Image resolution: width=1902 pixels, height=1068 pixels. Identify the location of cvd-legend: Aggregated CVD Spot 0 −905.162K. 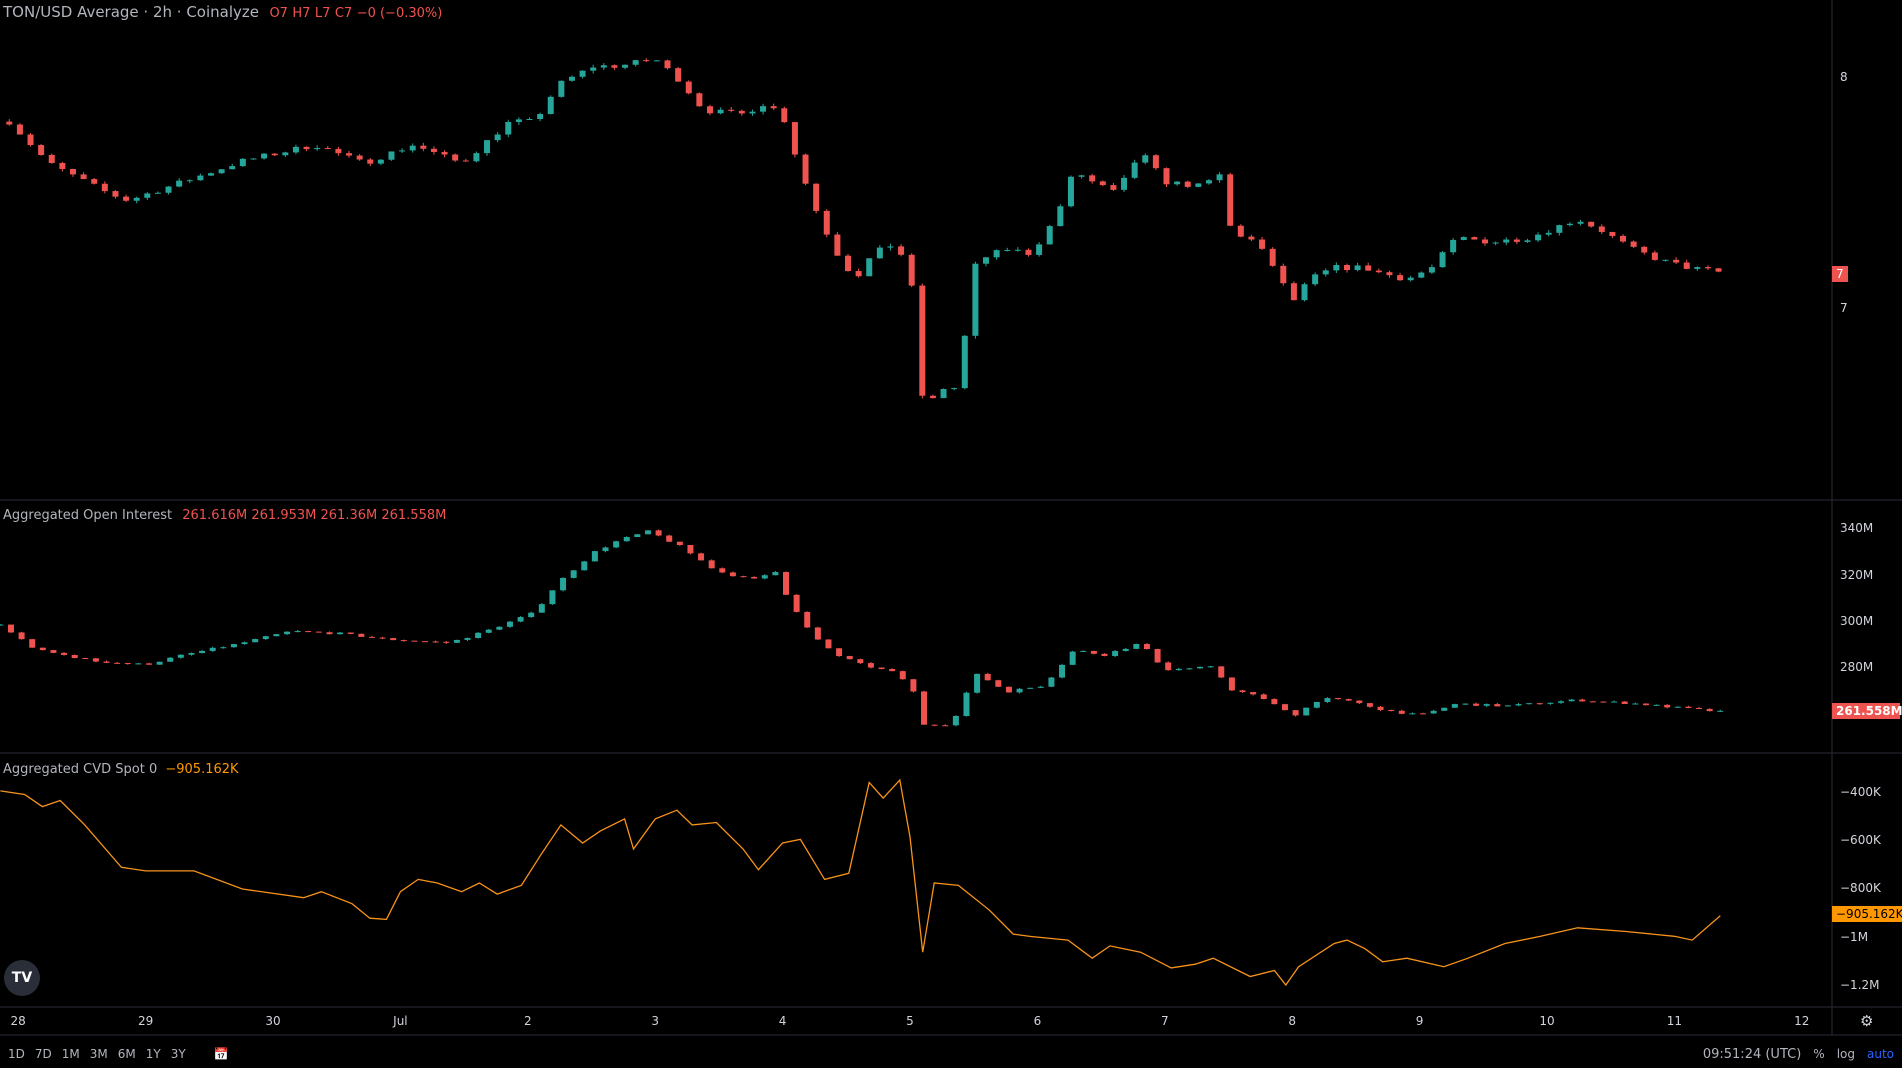
(121, 769).